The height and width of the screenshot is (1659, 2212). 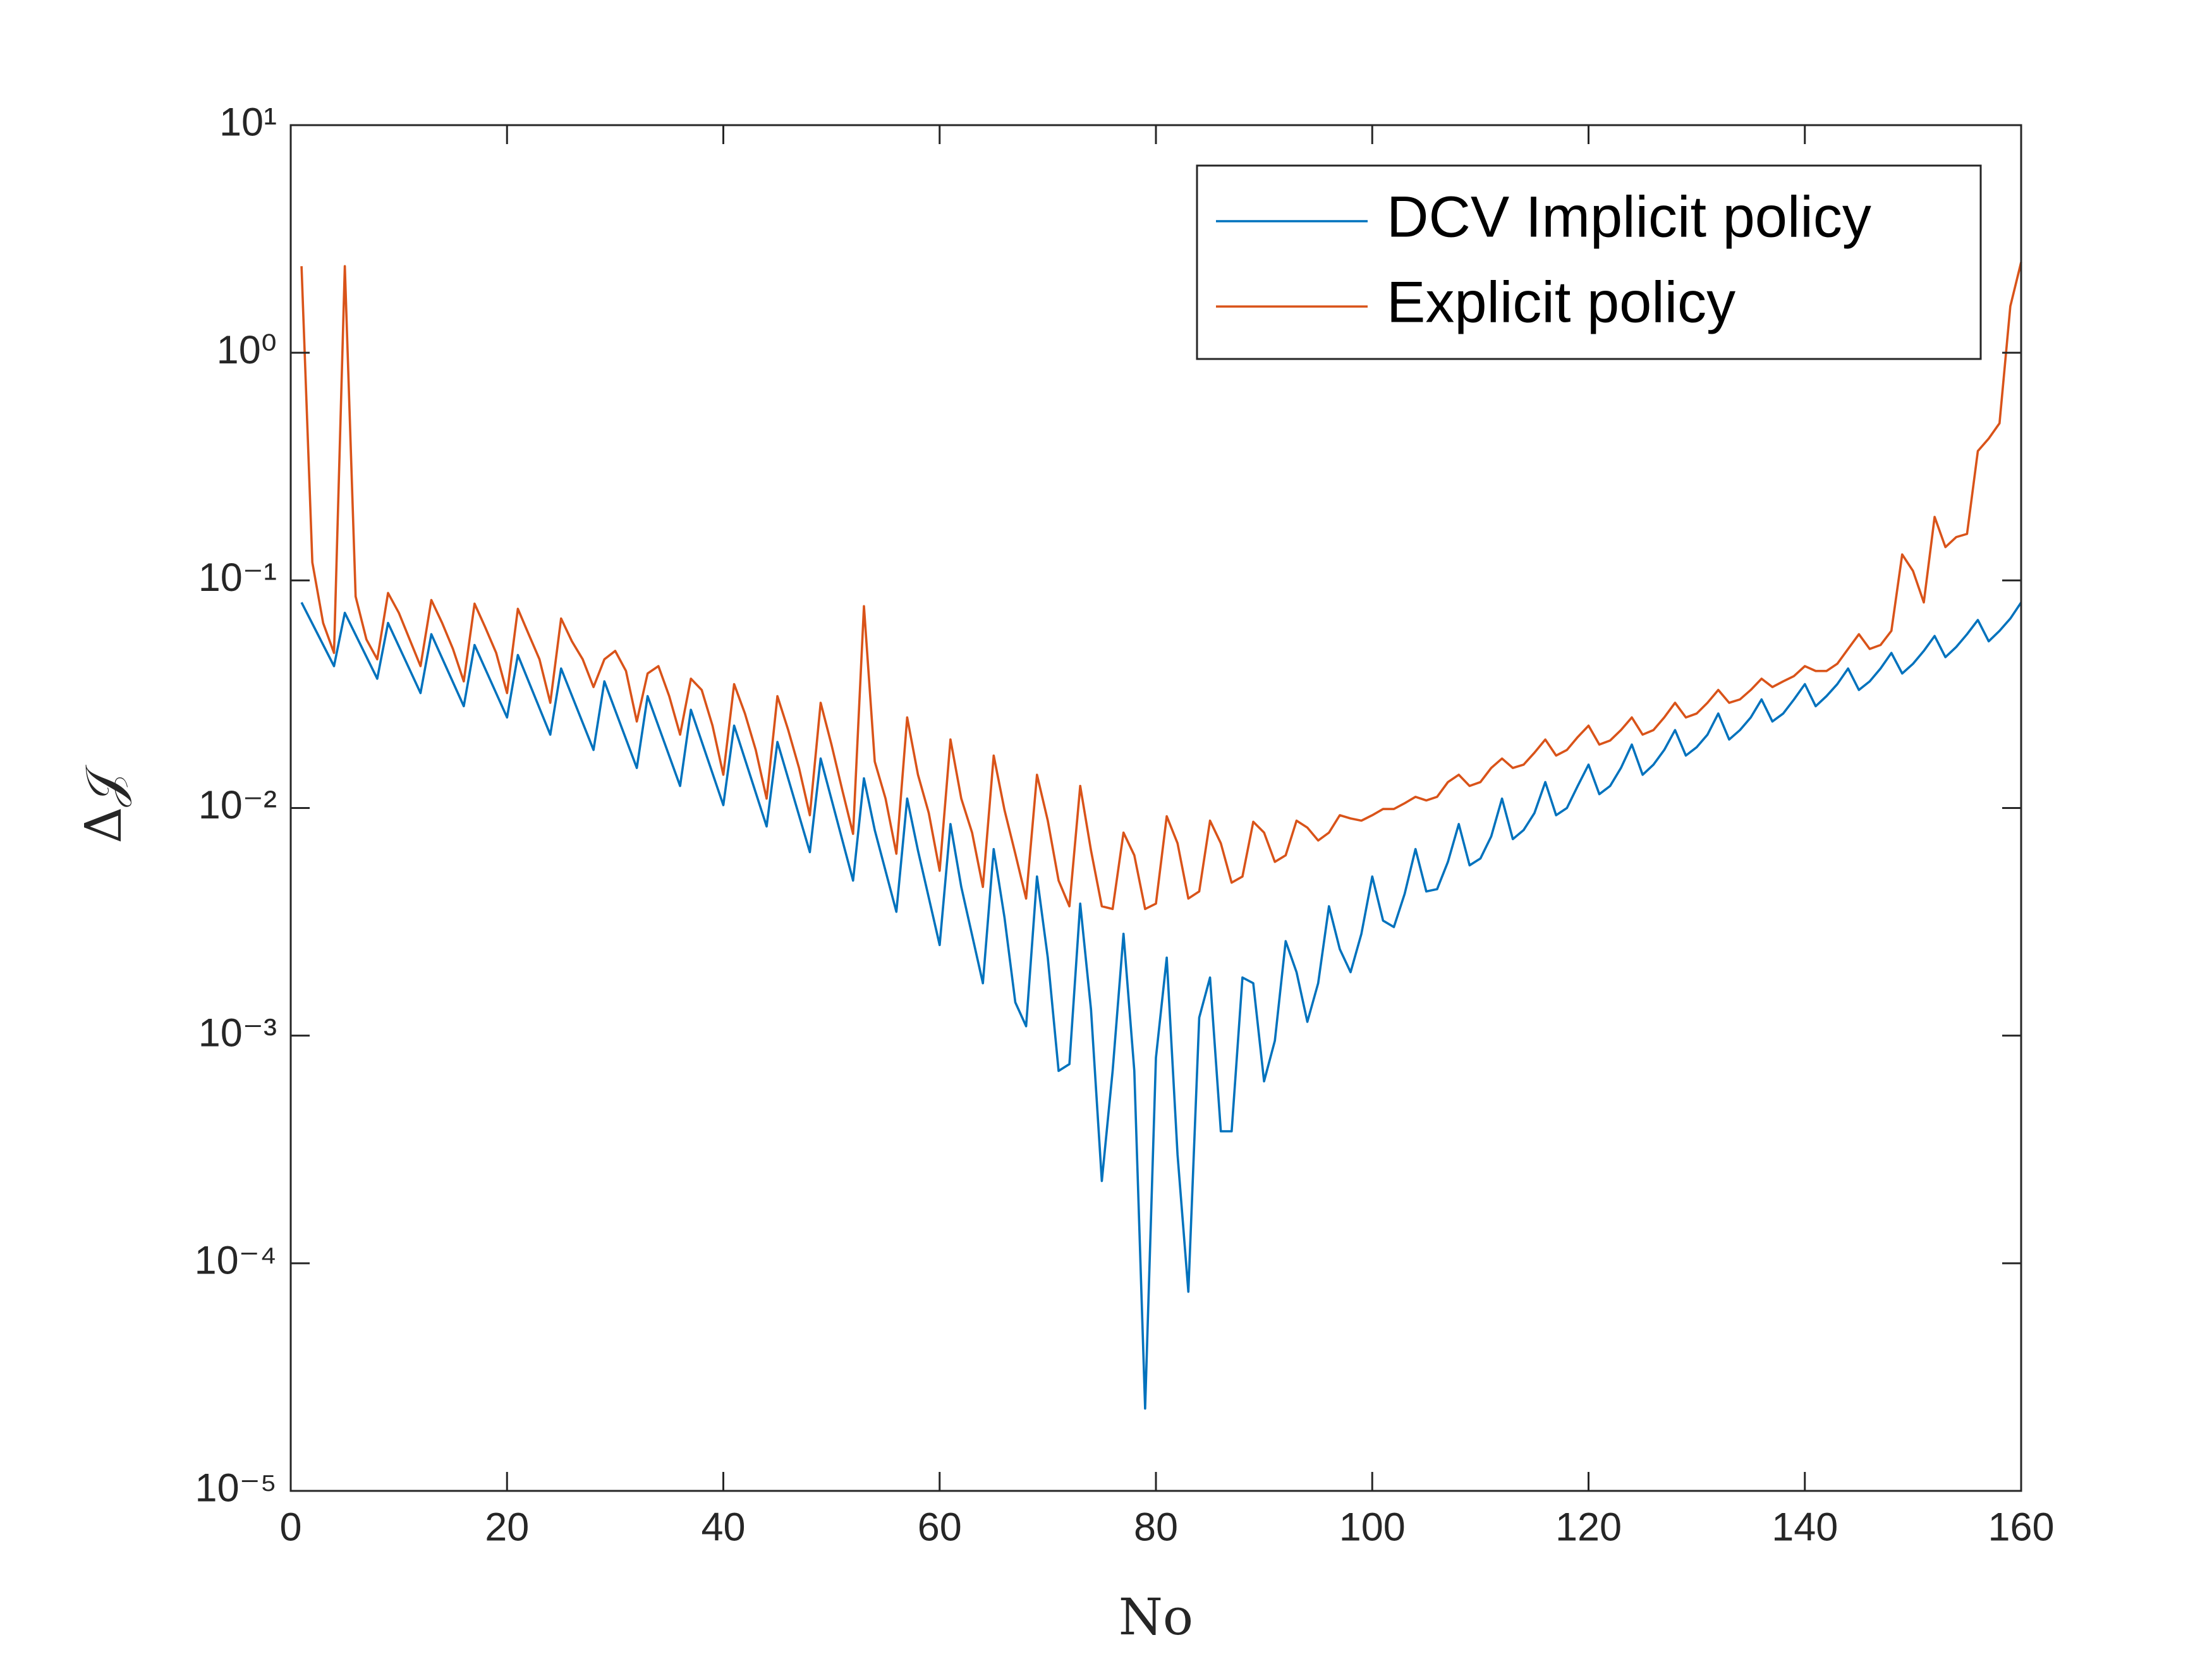 I want to click on x-tick-label: 0, so click(x=290, y=1527).